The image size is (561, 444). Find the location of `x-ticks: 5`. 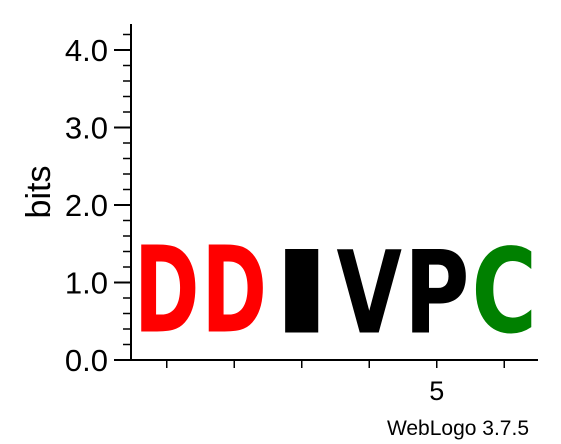

x-ticks: 5 is located at coordinates (335, 383).